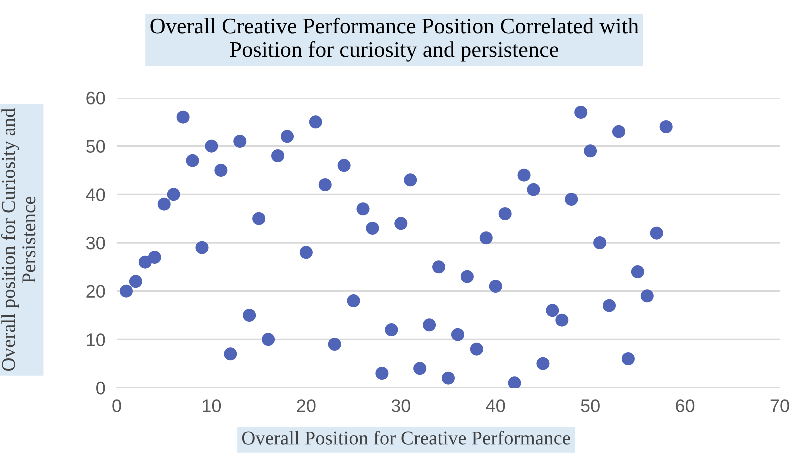 The width and height of the screenshot is (789, 462). I want to click on x-tick-label: 30, so click(401, 406).